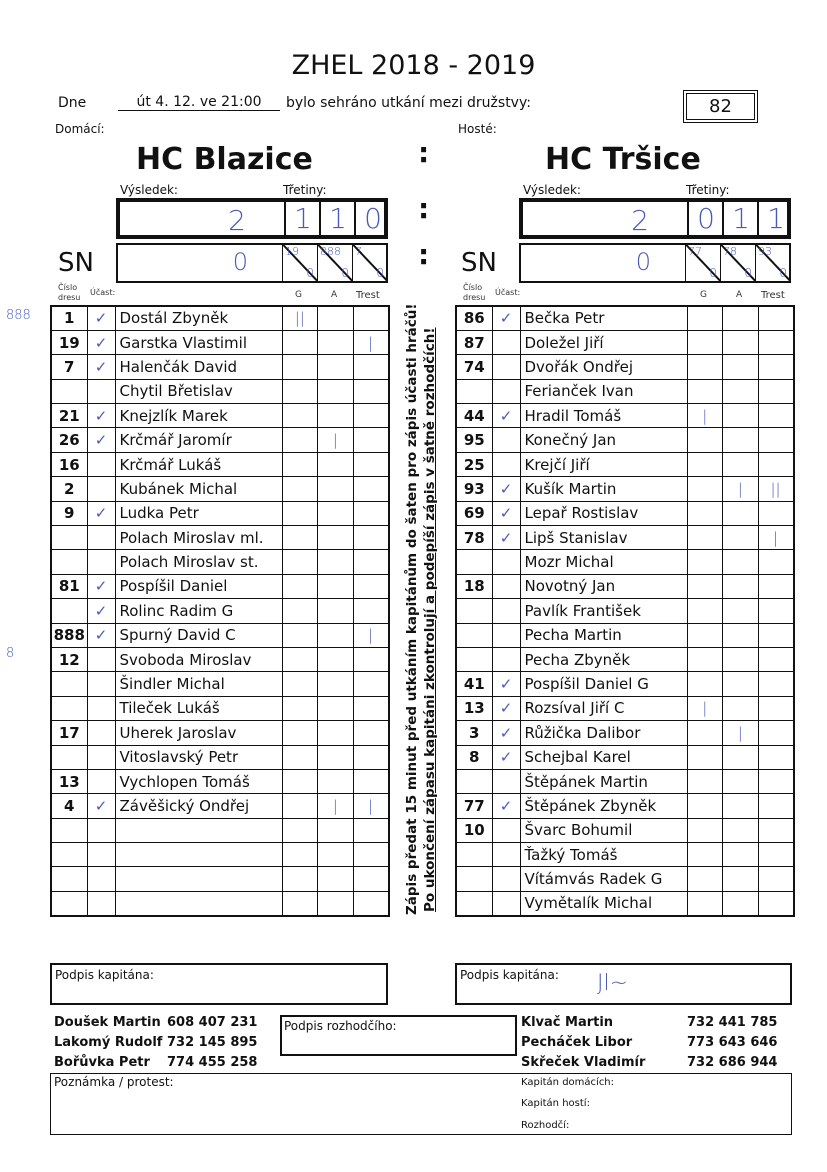  What do you see at coordinates (775, 489) in the screenshot?
I see `penalty-cell: ||` at bounding box center [775, 489].